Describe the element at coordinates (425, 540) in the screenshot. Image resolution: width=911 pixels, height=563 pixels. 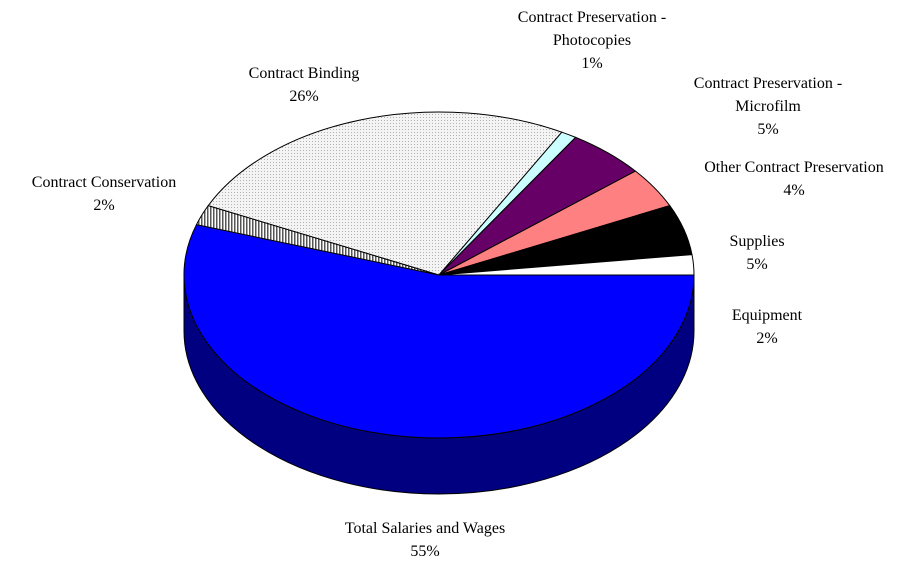
I see `slice-label-total-salaries-and-wages: Total Salaries and Wages 55%` at that location.